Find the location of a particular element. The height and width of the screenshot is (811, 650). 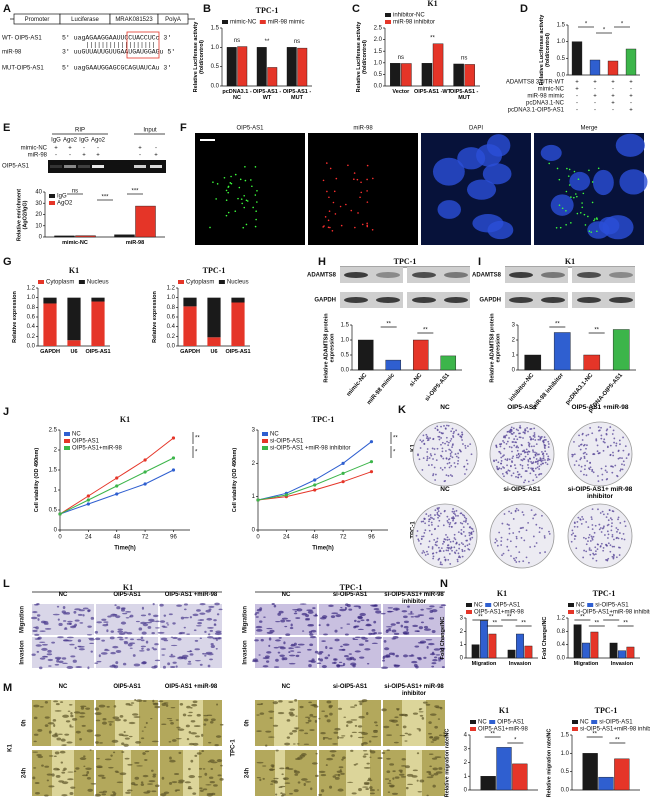

panel-letter: G is located at coordinates (7, 262).